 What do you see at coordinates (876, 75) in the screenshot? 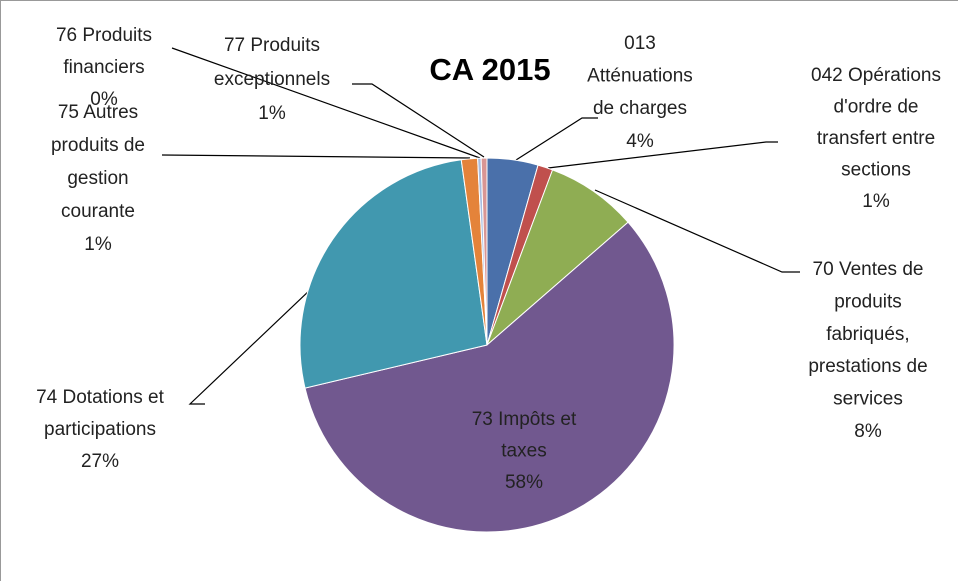
I see `data-label: 042 Opérations` at bounding box center [876, 75].